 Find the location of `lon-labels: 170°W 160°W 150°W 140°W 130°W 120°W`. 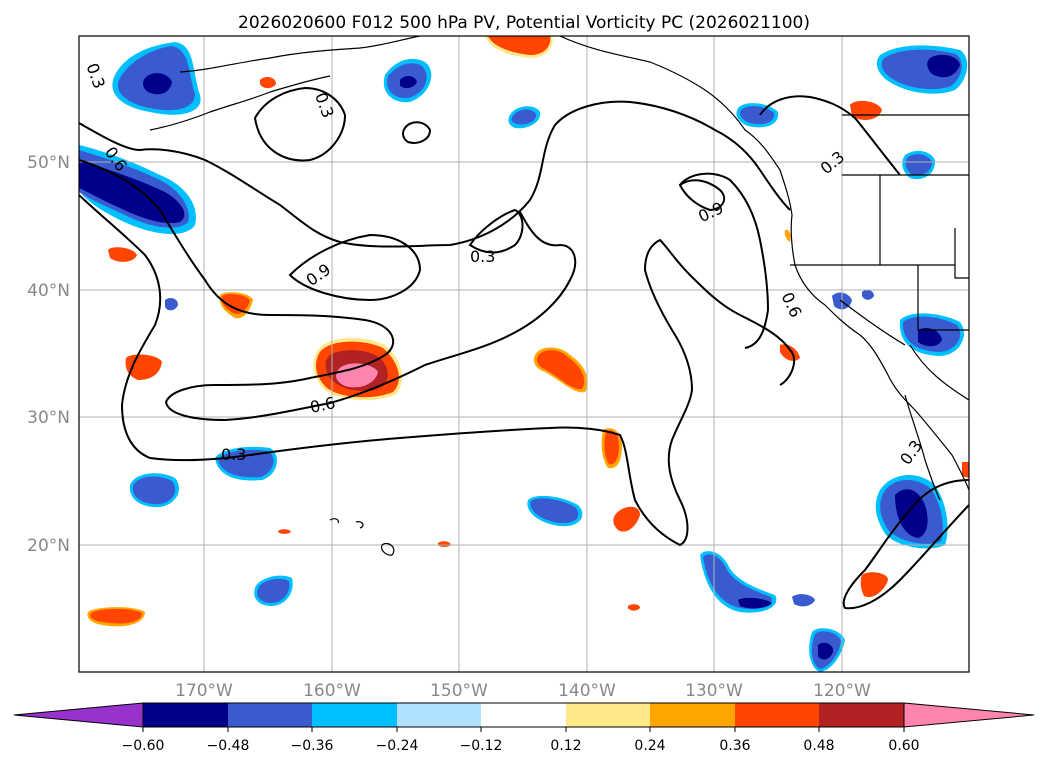

lon-labels: 170°W 160°W 150°W 140°W 130°W 120°W is located at coordinates (523, 691).